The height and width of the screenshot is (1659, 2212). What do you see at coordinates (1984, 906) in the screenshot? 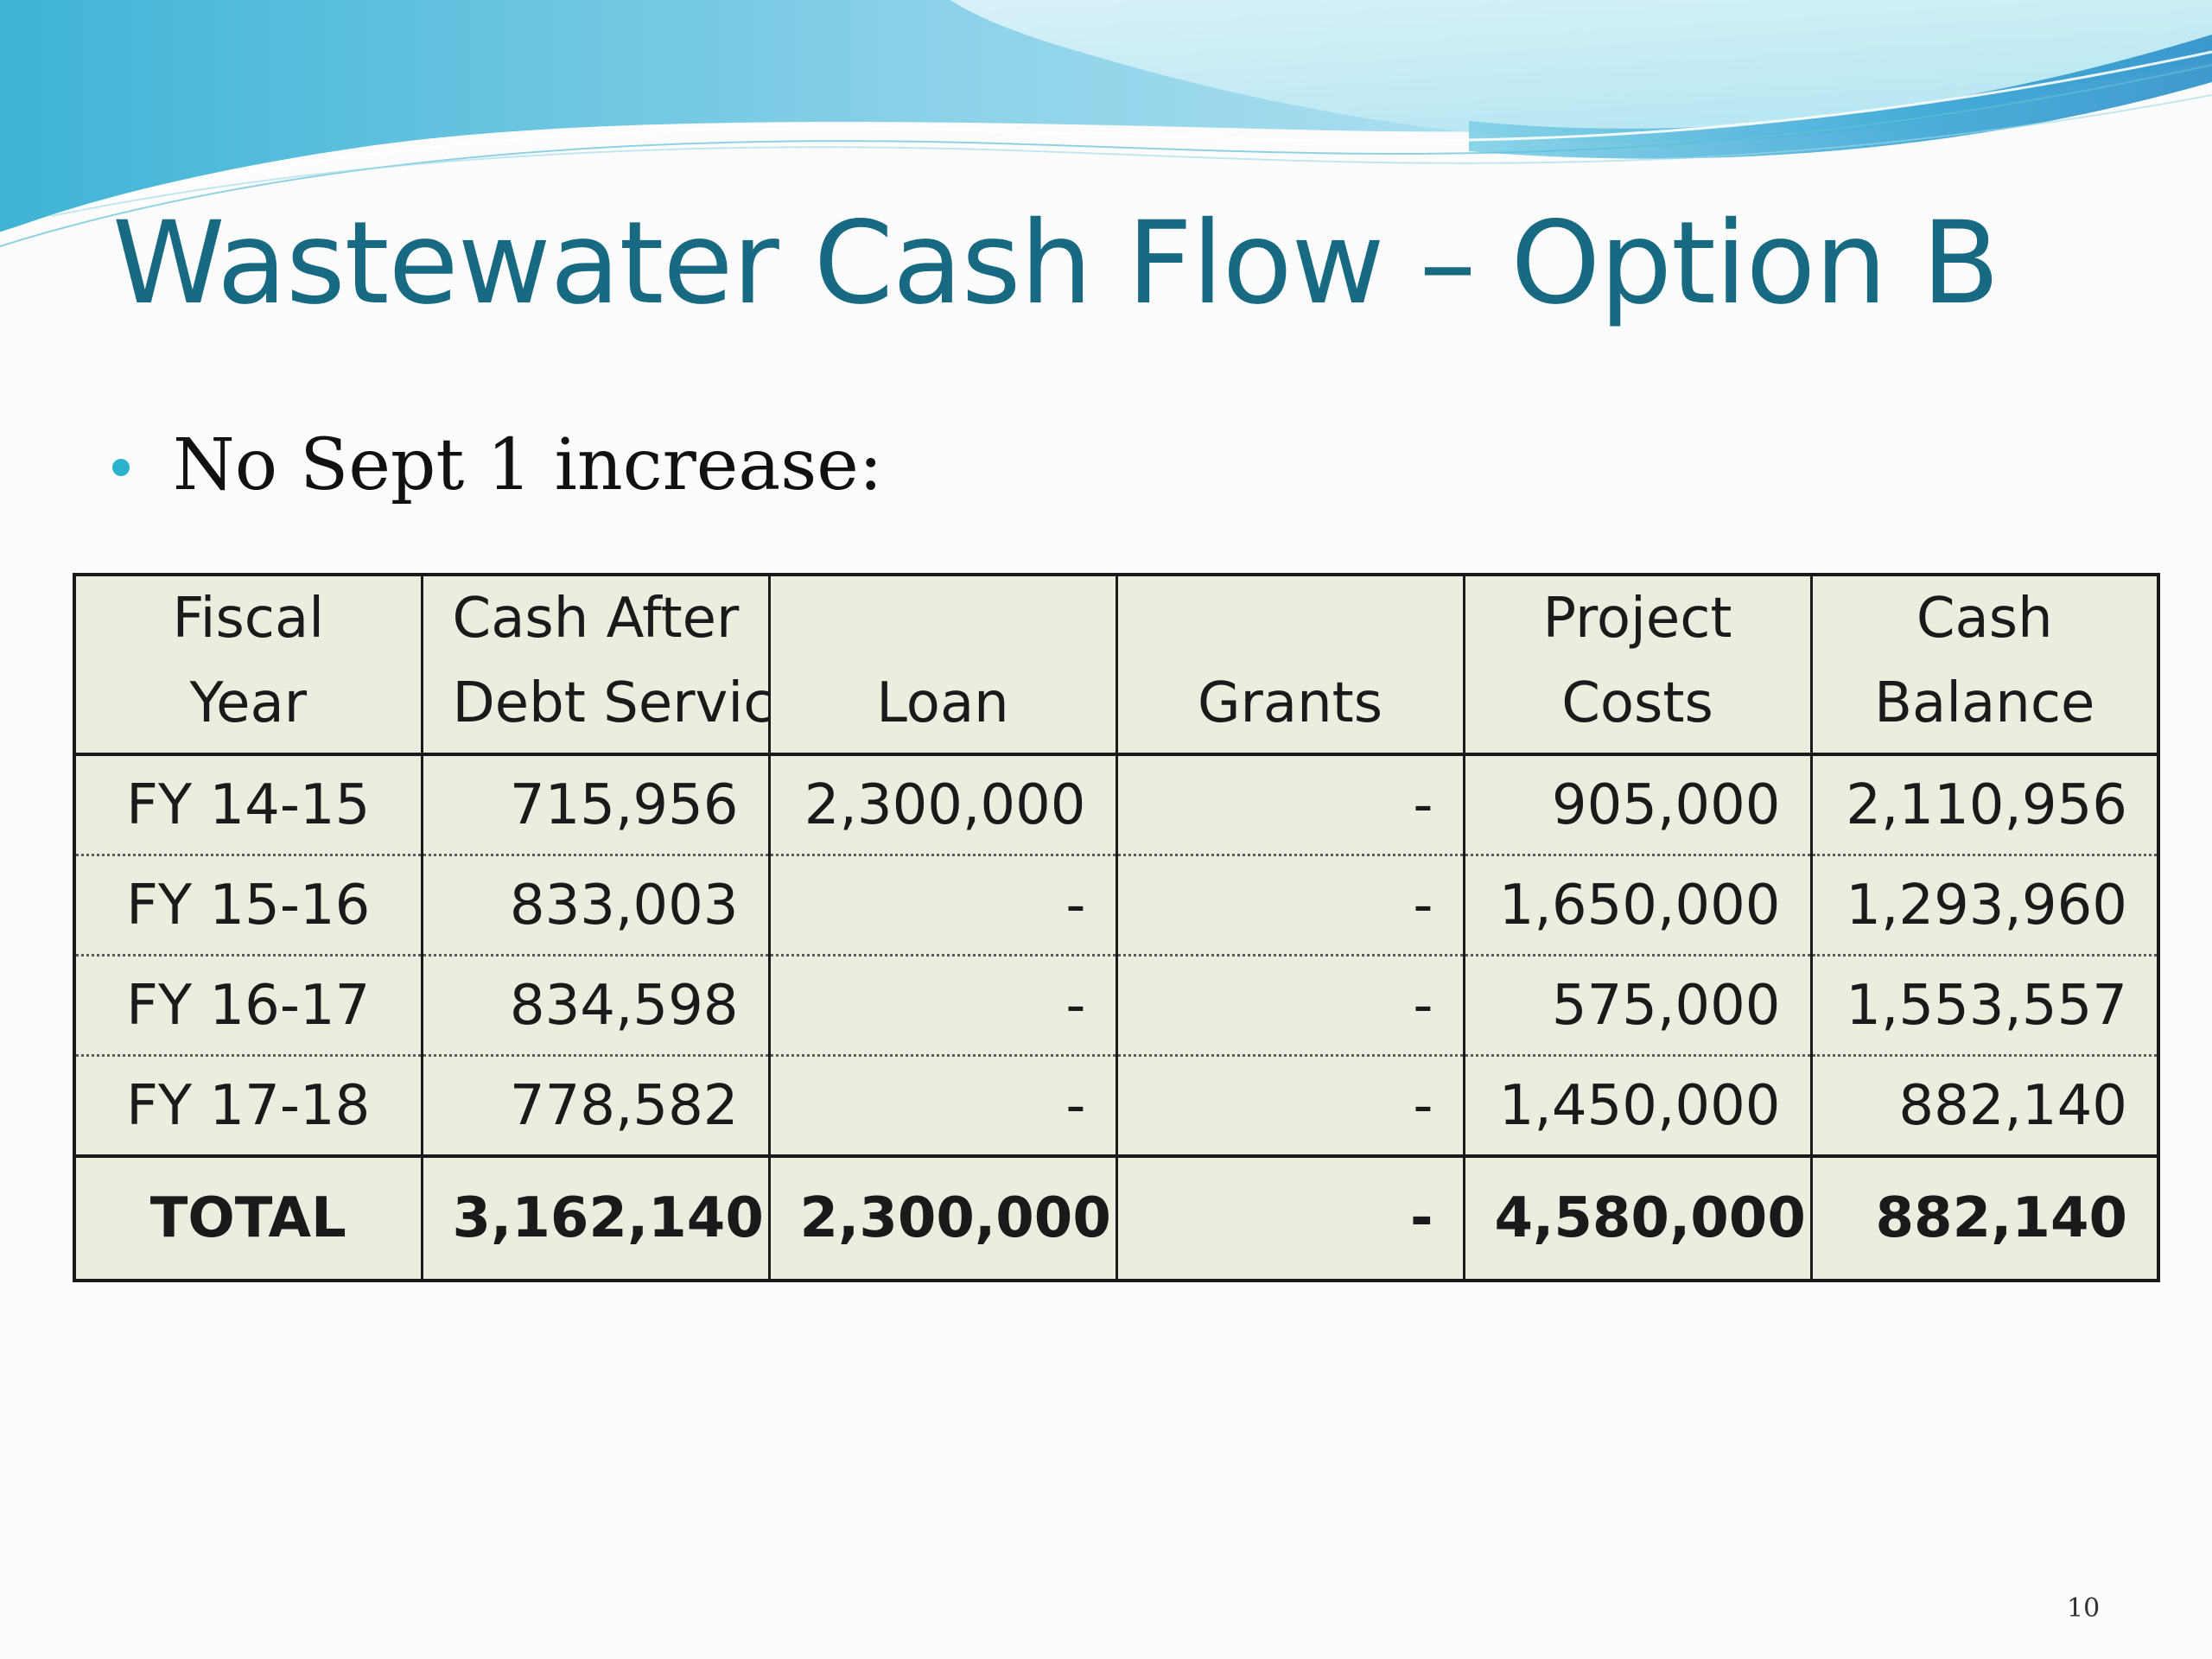
I see `cell-cash-balance: 1,293,960` at bounding box center [1984, 906].